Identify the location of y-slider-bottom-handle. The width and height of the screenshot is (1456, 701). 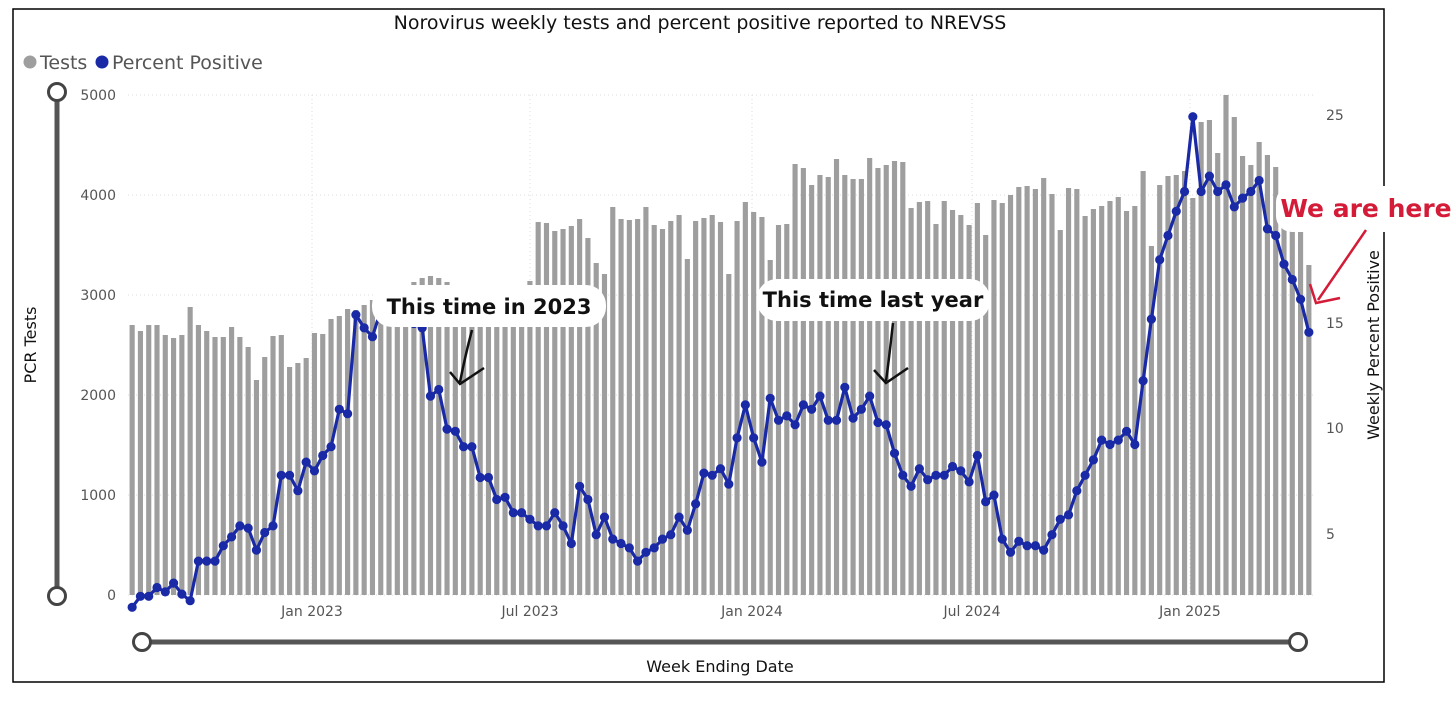
(57, 596).